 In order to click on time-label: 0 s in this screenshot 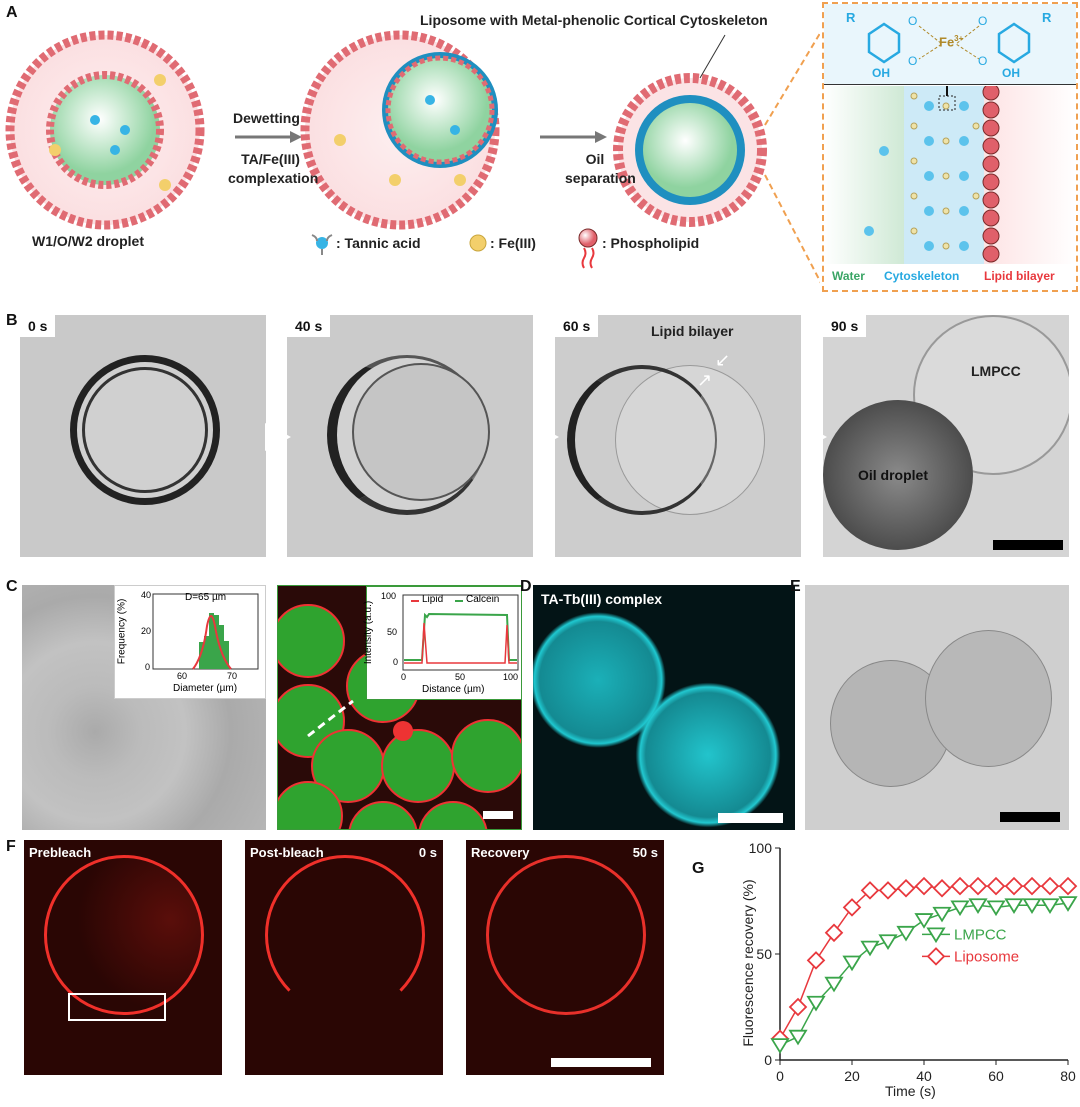, I will do `click(427, 852)`.